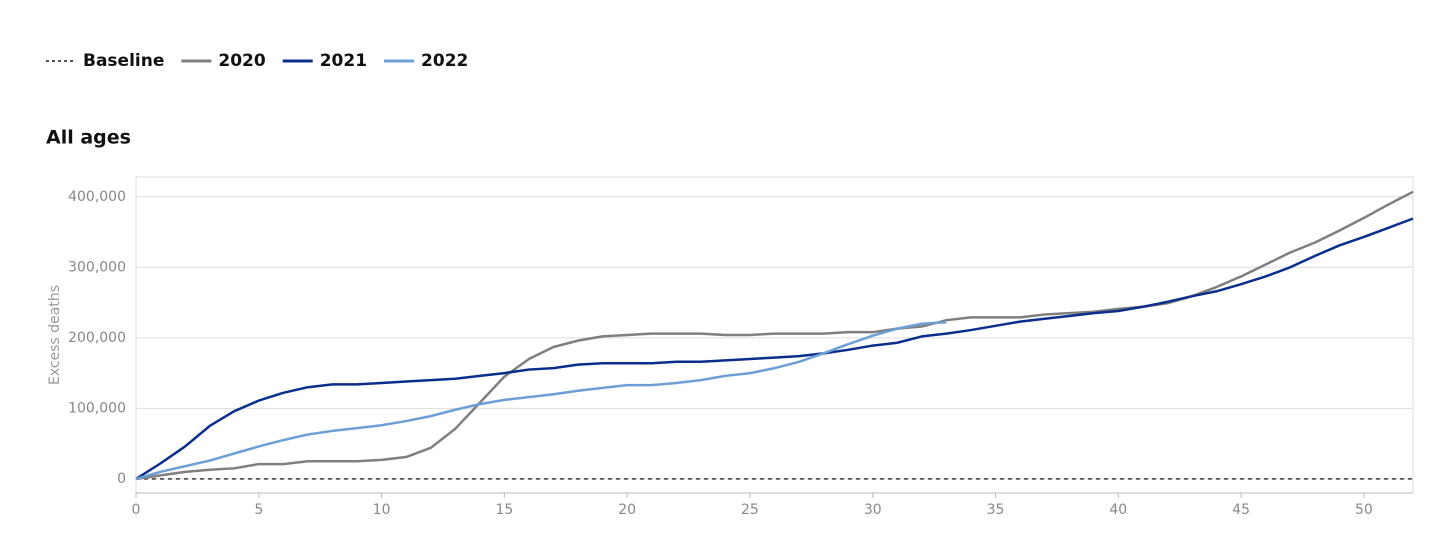  What do you see at coordinates (996, 510) in the screenshot?
I see `x-tick-label: 35` at bounding box center [996, 510].